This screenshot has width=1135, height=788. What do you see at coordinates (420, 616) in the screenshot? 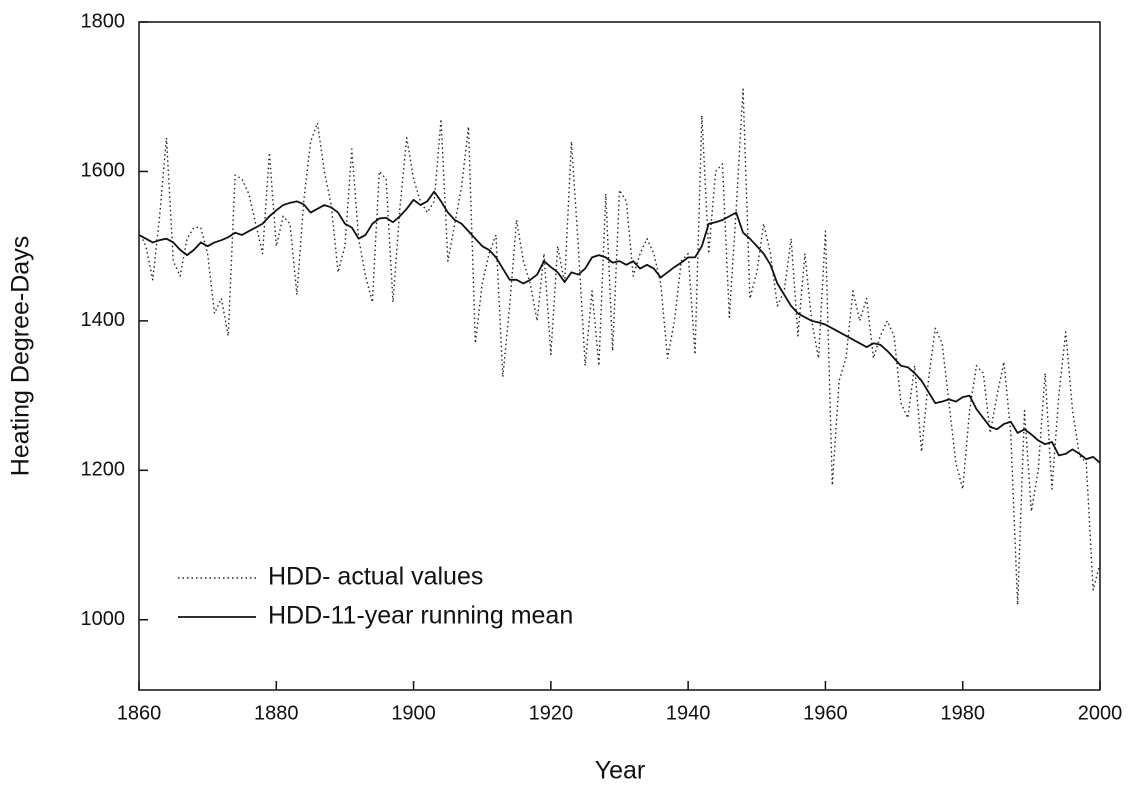
I see `legend-label: HDD-11-year running mean` at bounding box center [420, 616].